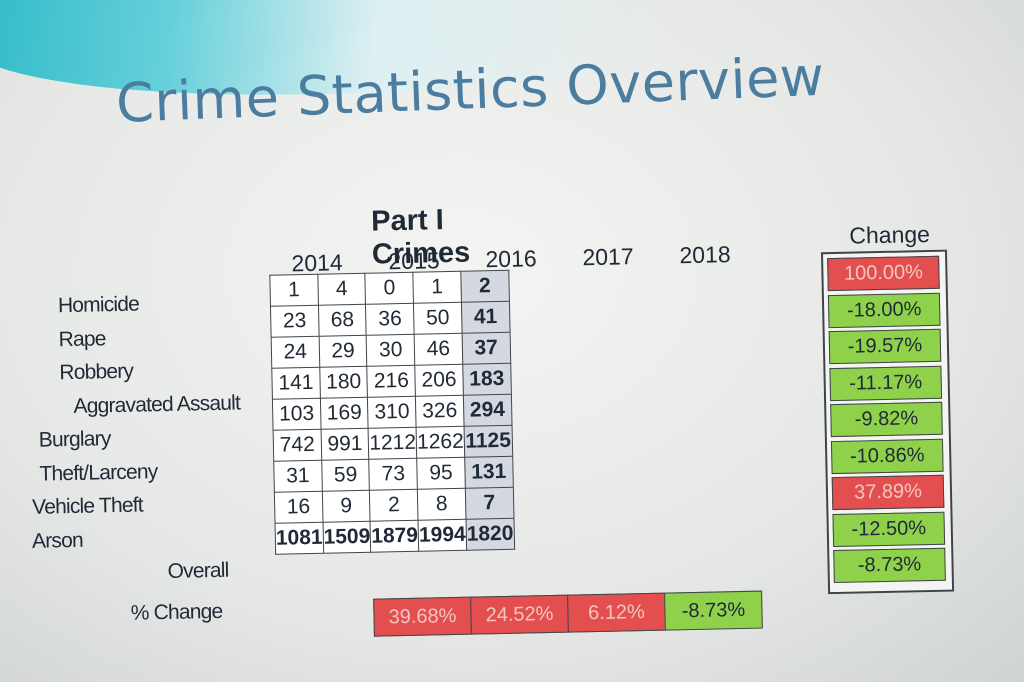 The height and width of the screenshot is (682, 1024). Describe the element at coordinates (176, 612) in the screenshot. I see `pct-change-label: % Change` at that location.